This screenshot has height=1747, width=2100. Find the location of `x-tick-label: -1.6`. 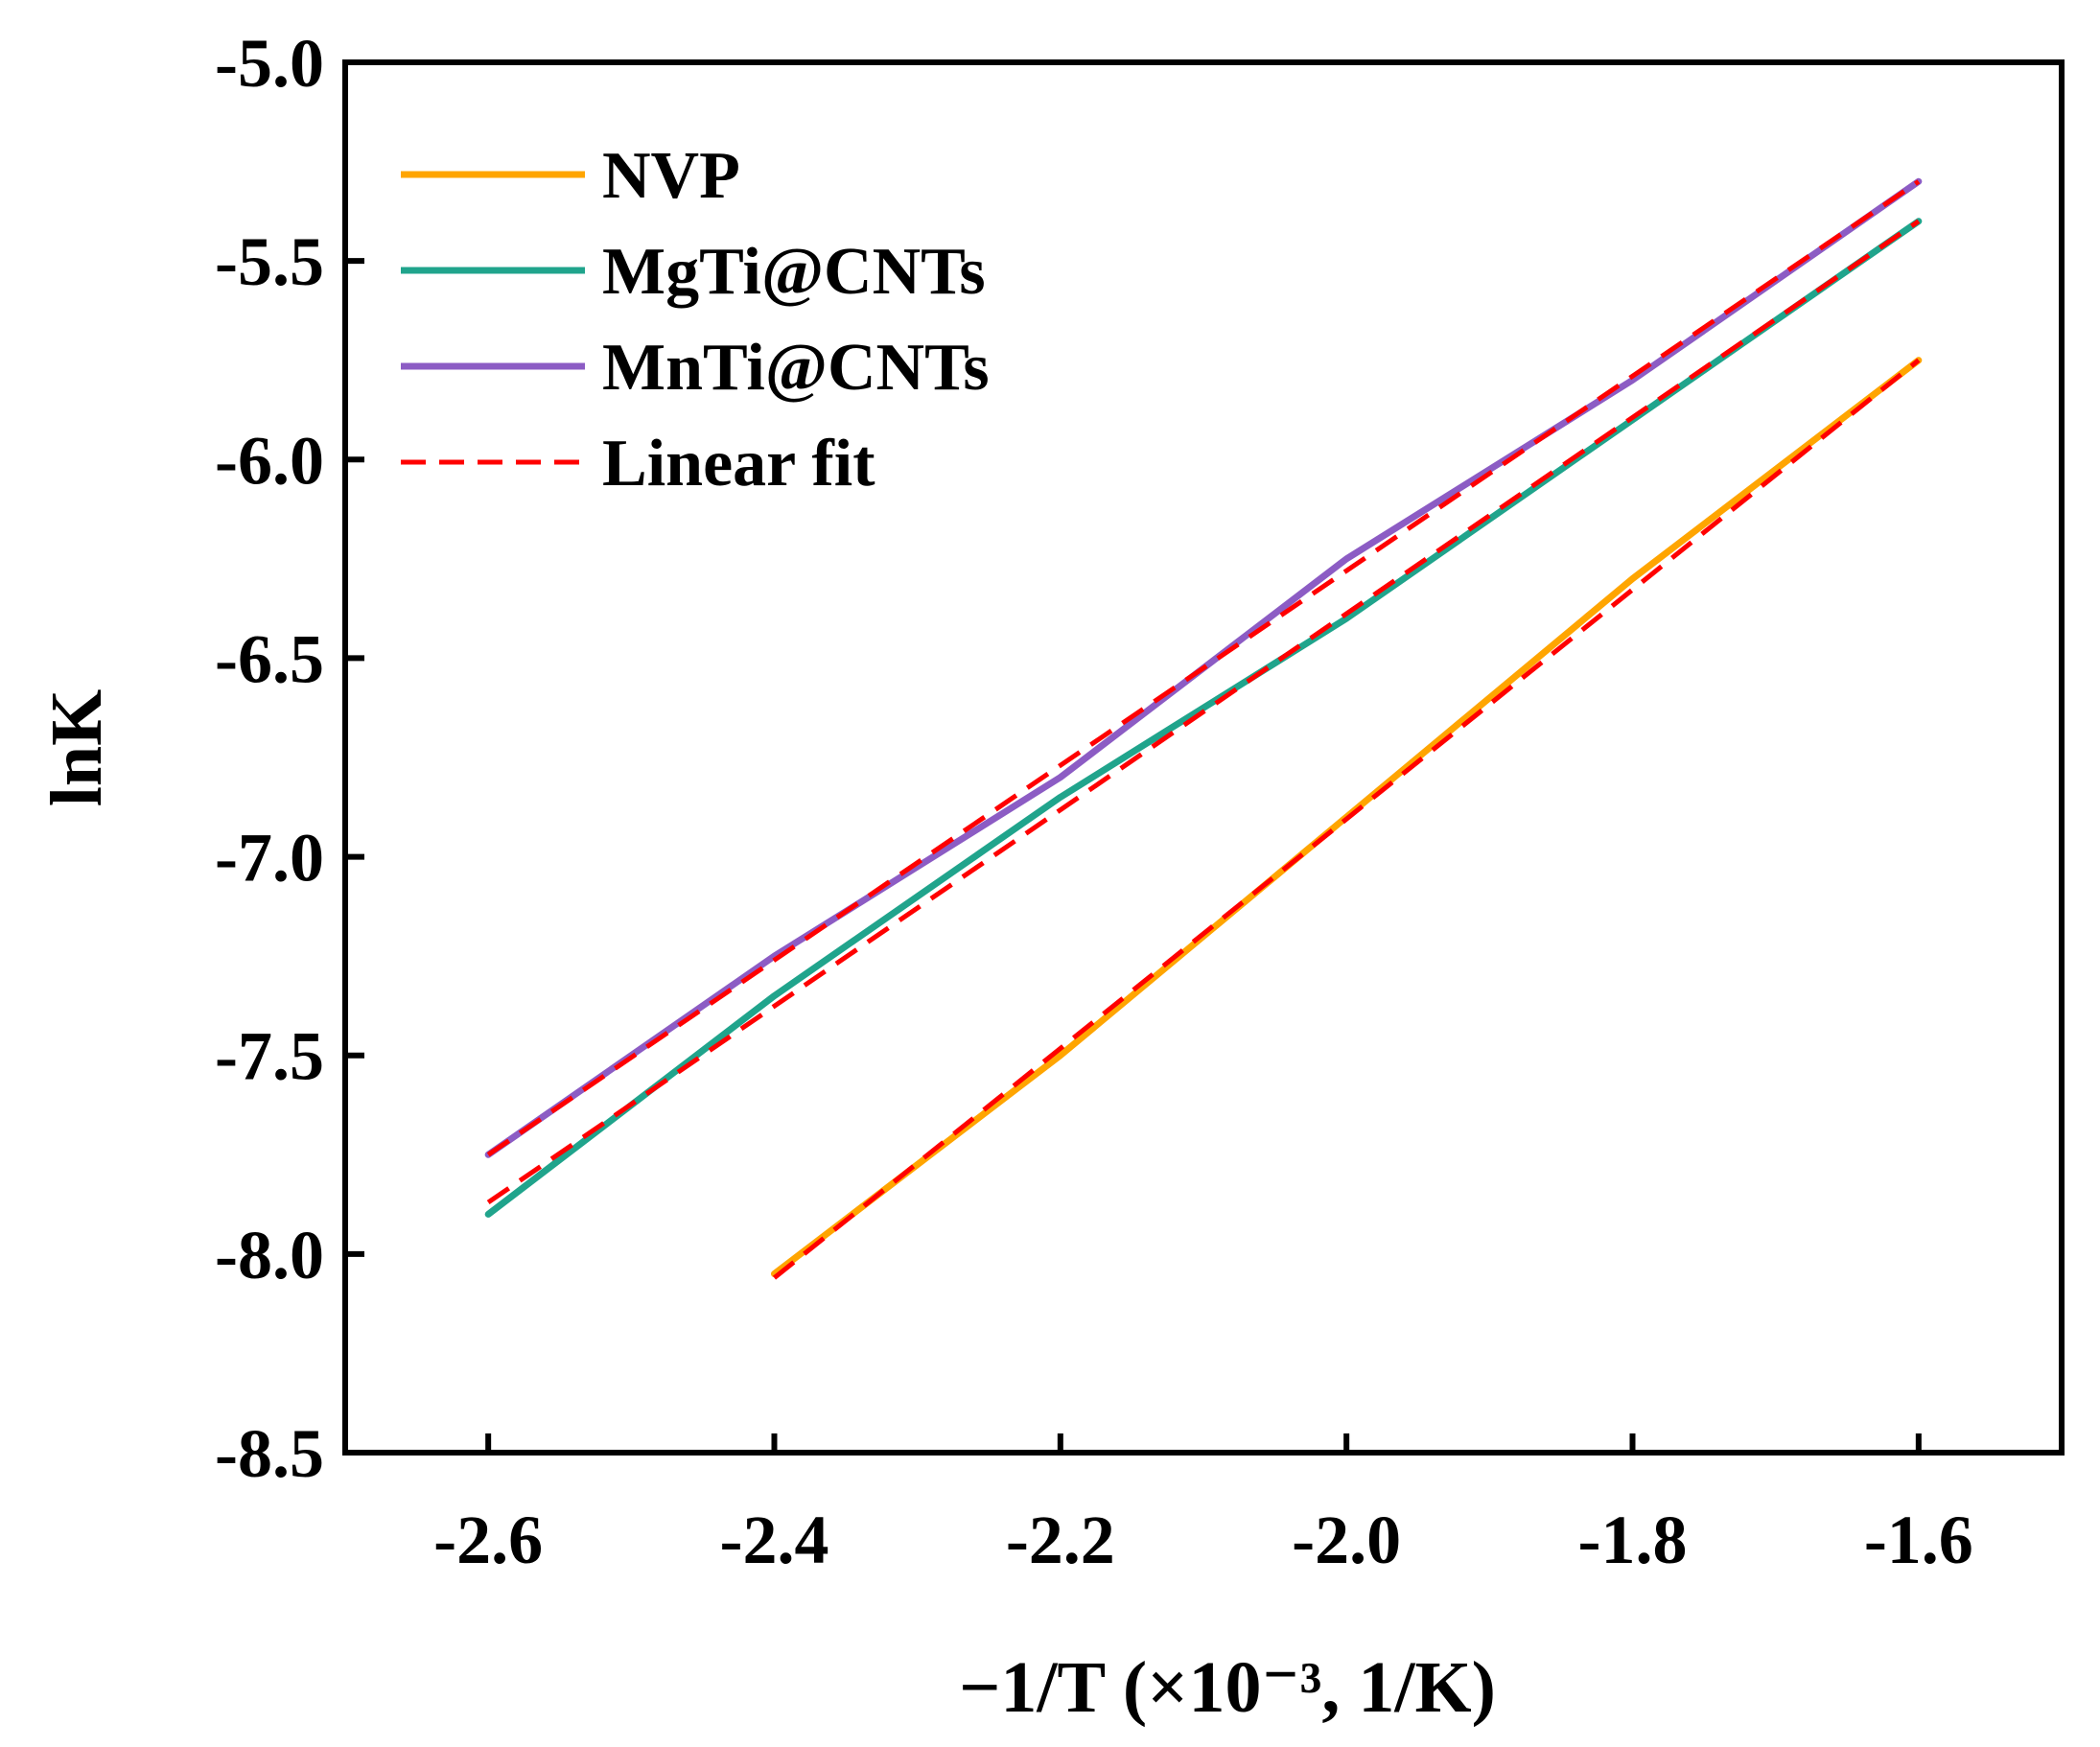

x-tick-label: -1.6 is located at coordinates (1918, 1540).